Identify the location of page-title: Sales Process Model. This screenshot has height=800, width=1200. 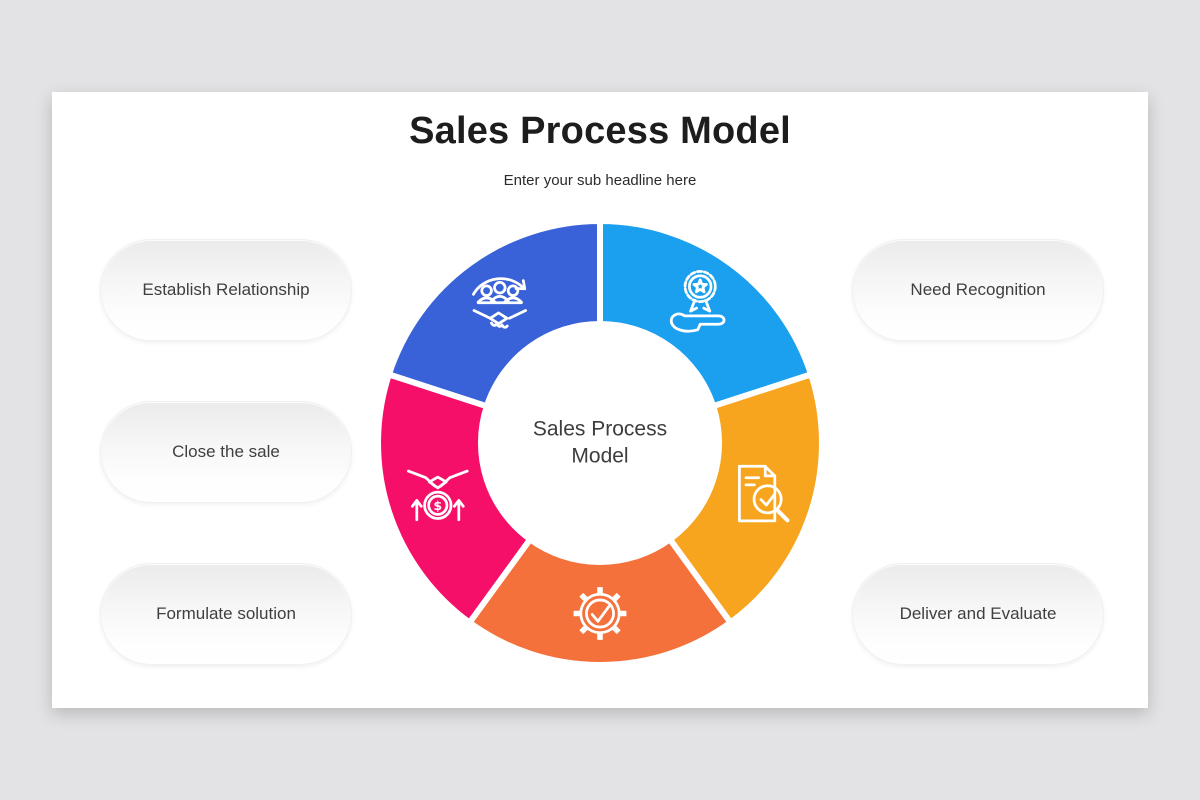
(600, 131).